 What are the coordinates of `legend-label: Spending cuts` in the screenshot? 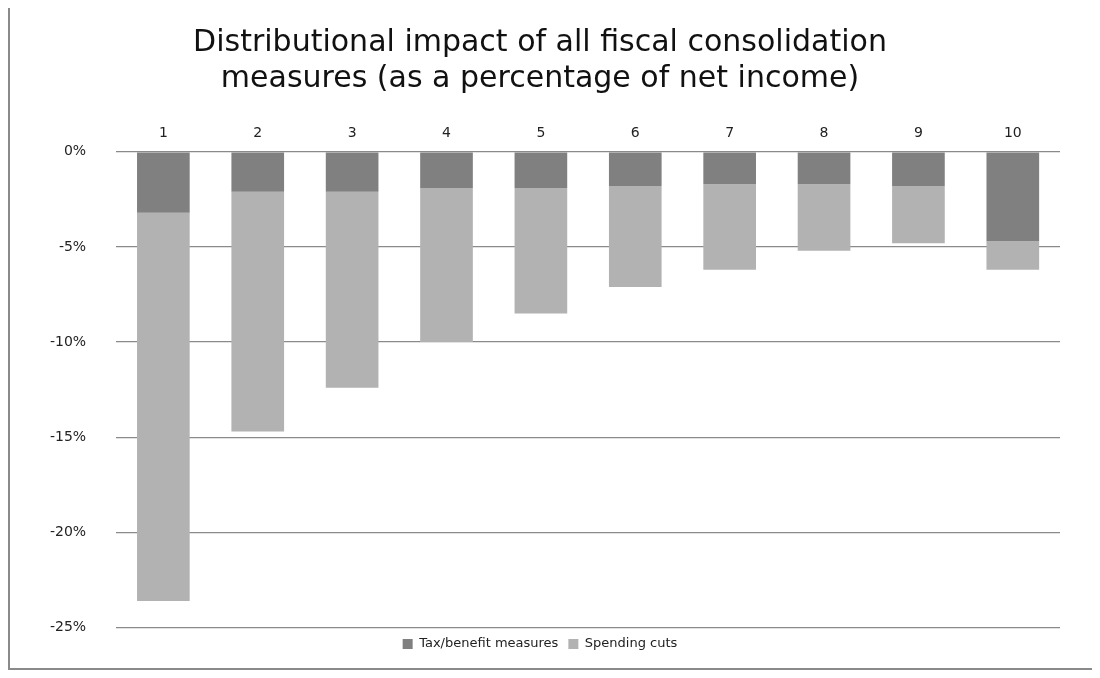 It's located at (631, 643).